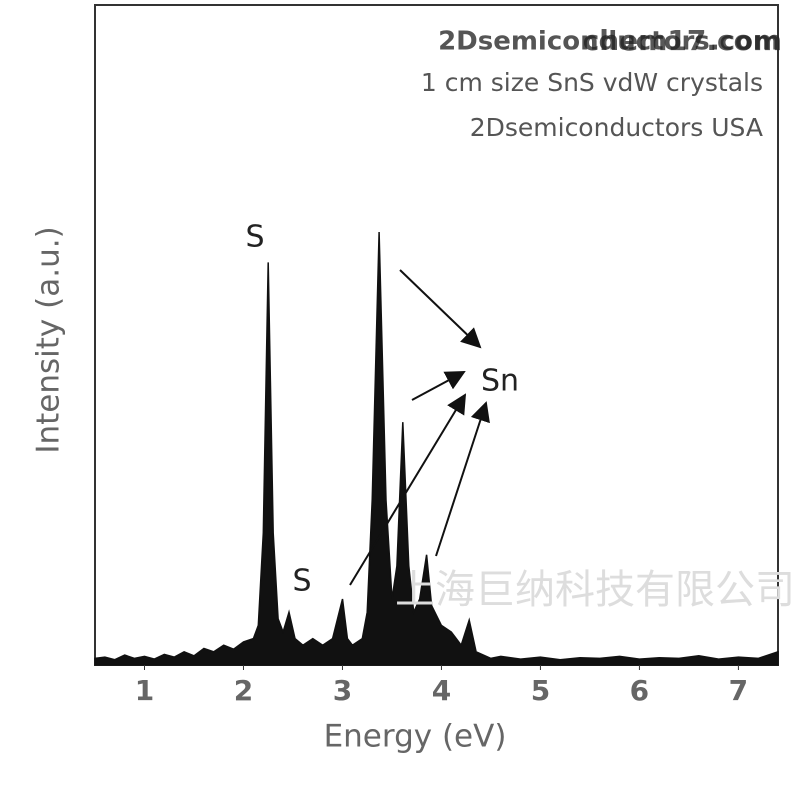 The height and width of the screenshot is (790, 800). I want to click on chart-title: 2Dsemiconductors.com, so click(609, 42).